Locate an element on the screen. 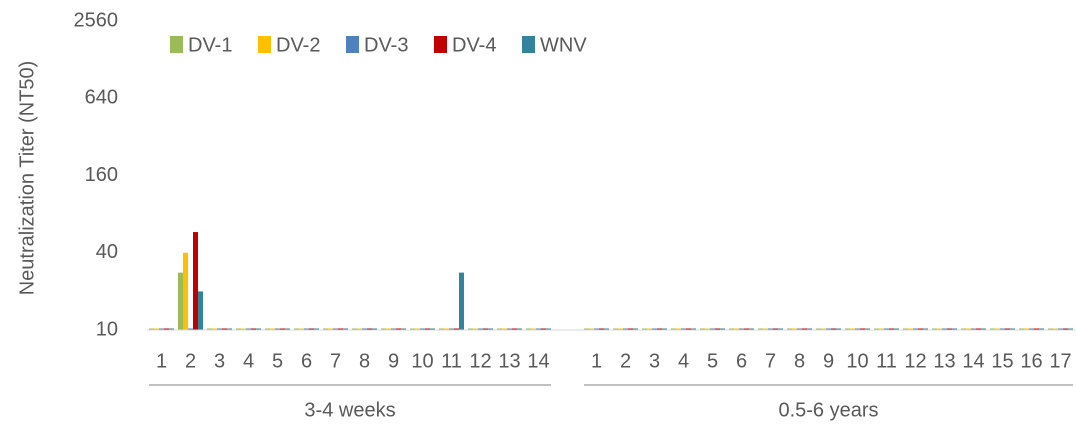 The image size is (1076, 427). y-tick-label: 640 is located at coordinates (101, 98).